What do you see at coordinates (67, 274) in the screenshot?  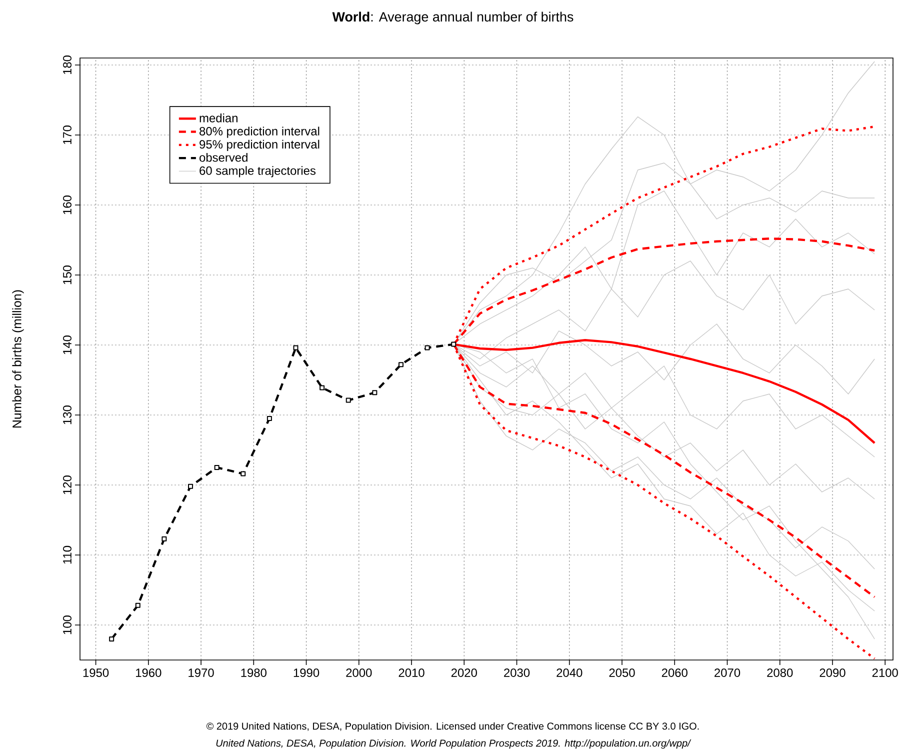 I see `y-tick-label: 150` at bounding box center [67, 274].